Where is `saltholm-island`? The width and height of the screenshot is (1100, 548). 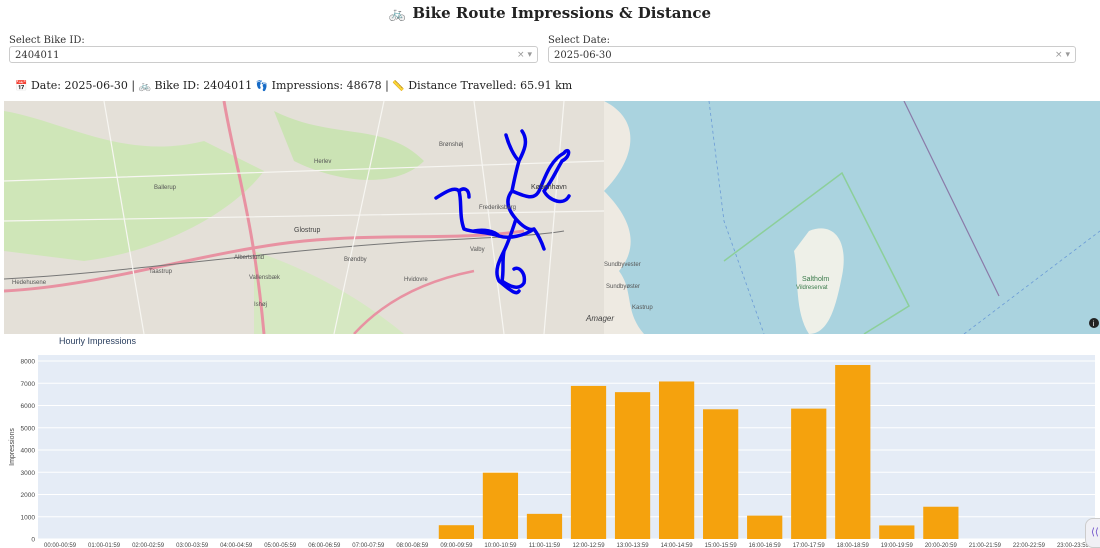
saltholm-island is located at coordinates (819, 281).